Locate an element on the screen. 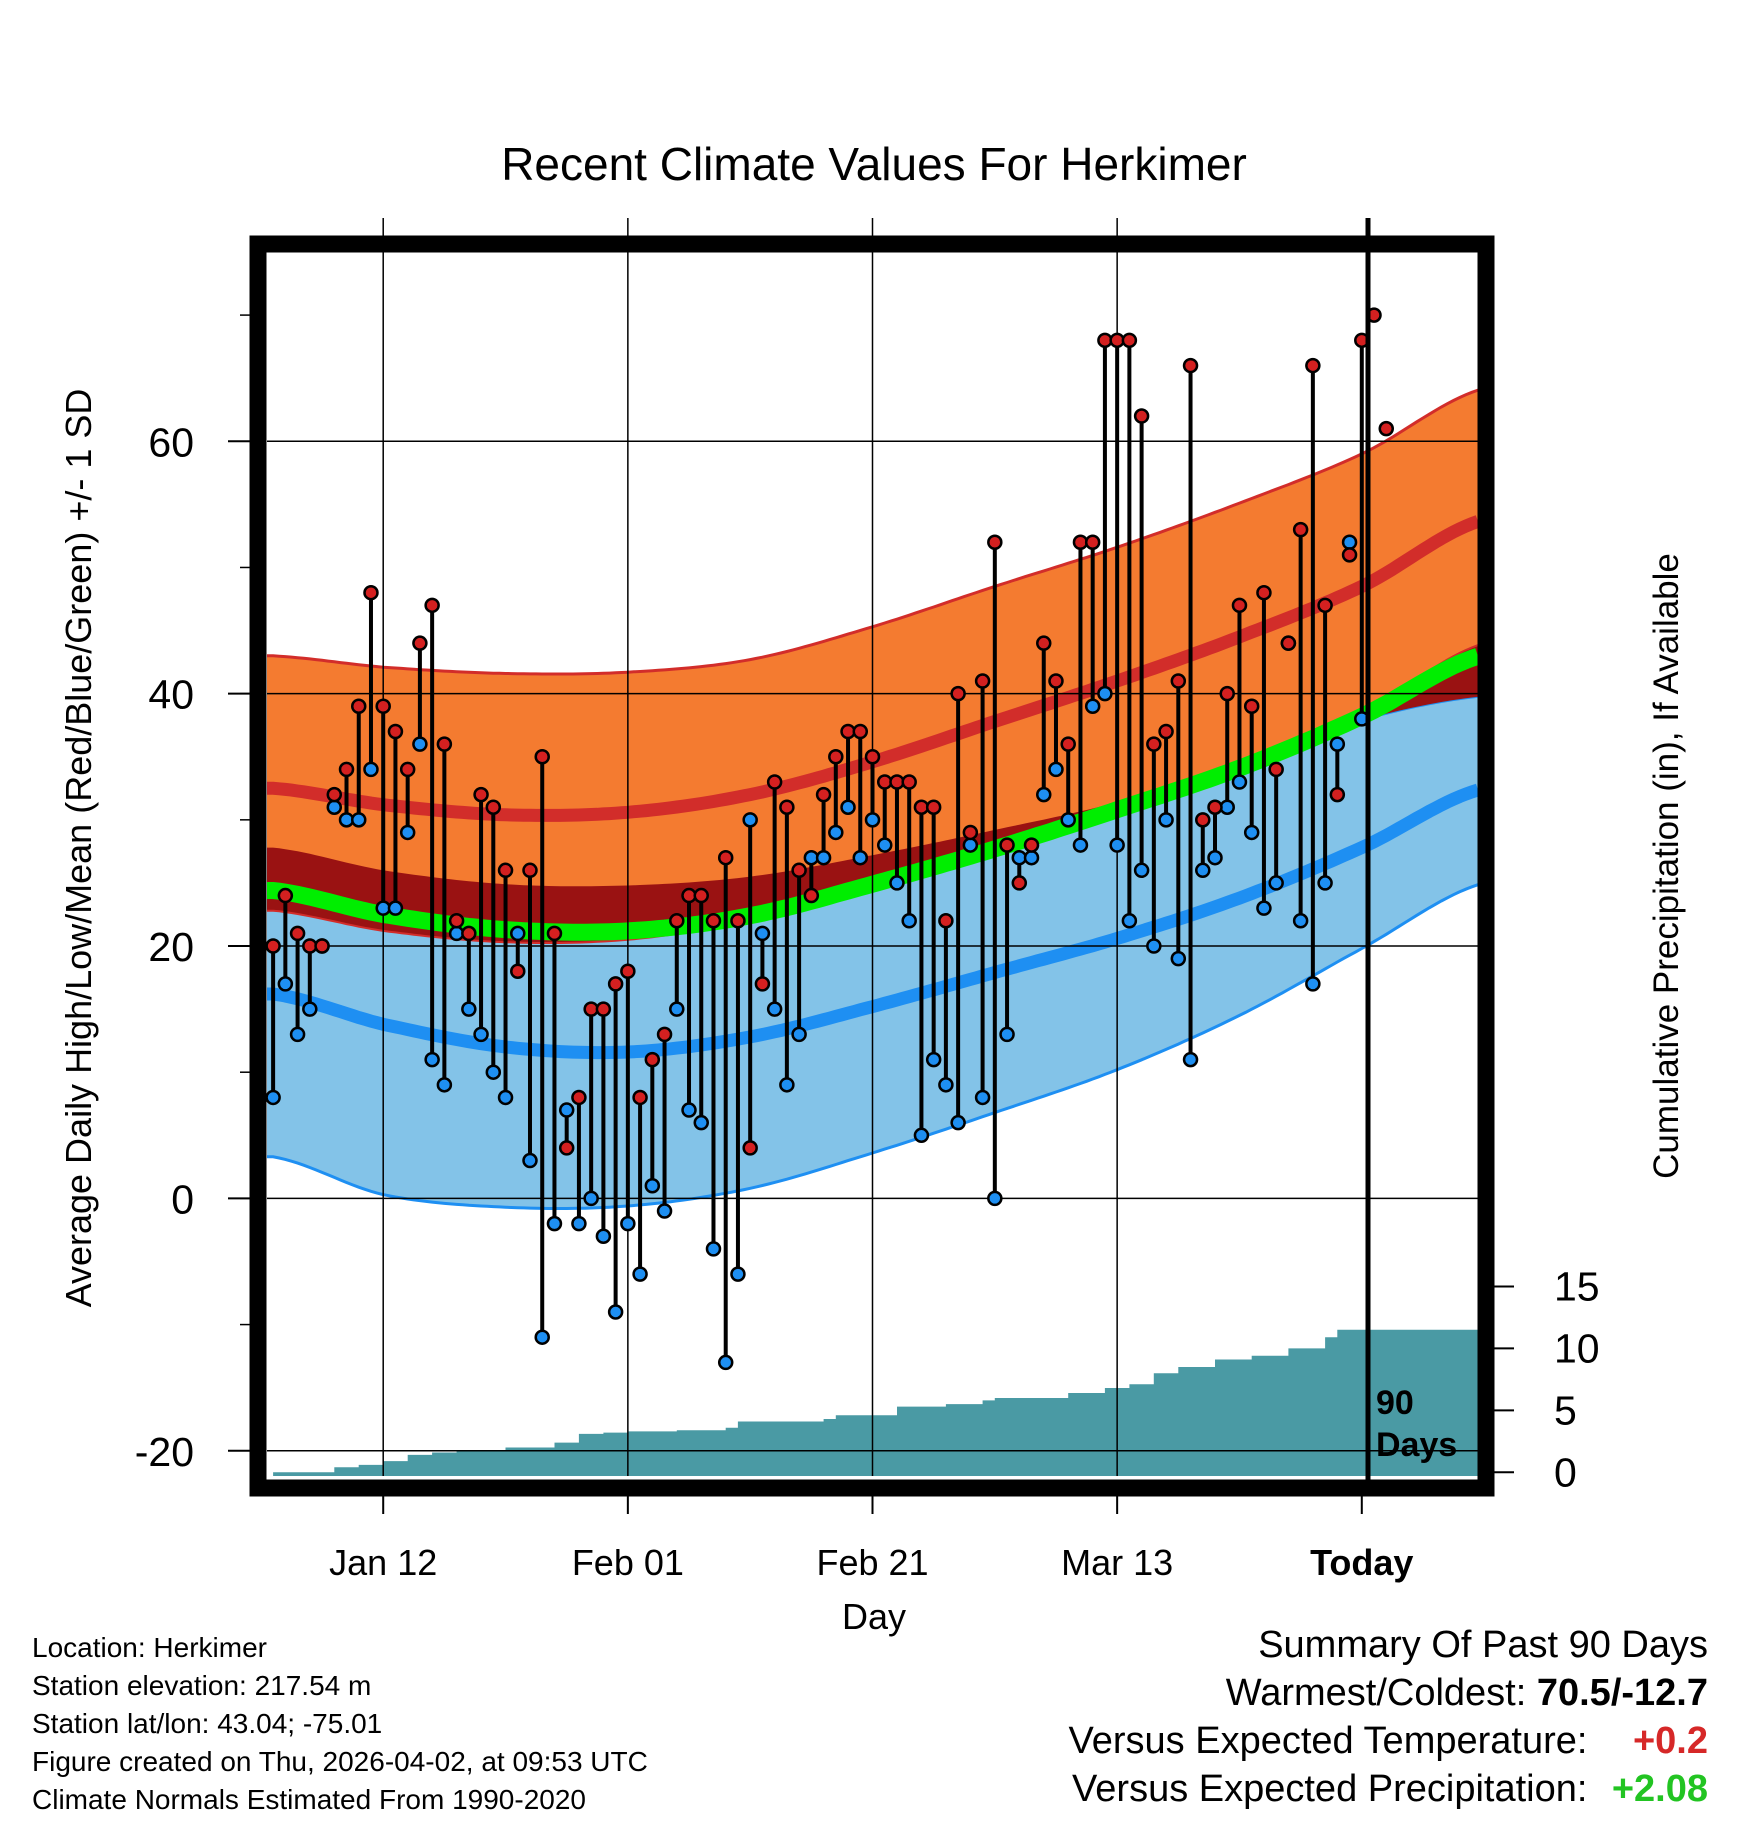  y2-tick-label: 5 is located at coordinates (1565, 1410).